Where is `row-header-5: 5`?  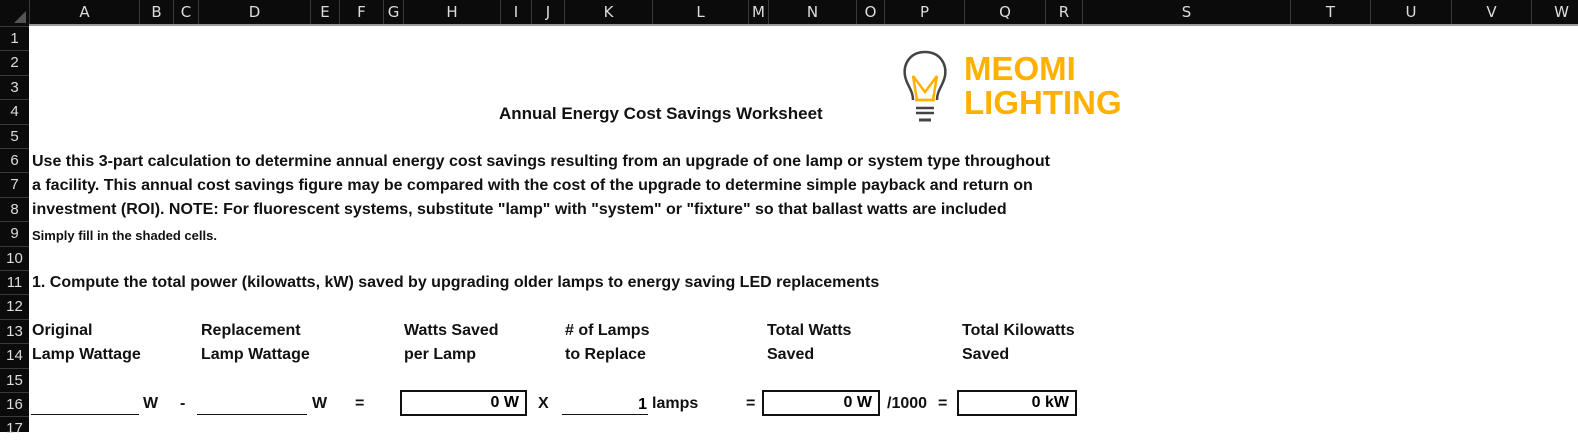 row-header-5: 5 is located at coordinates (14, 135).